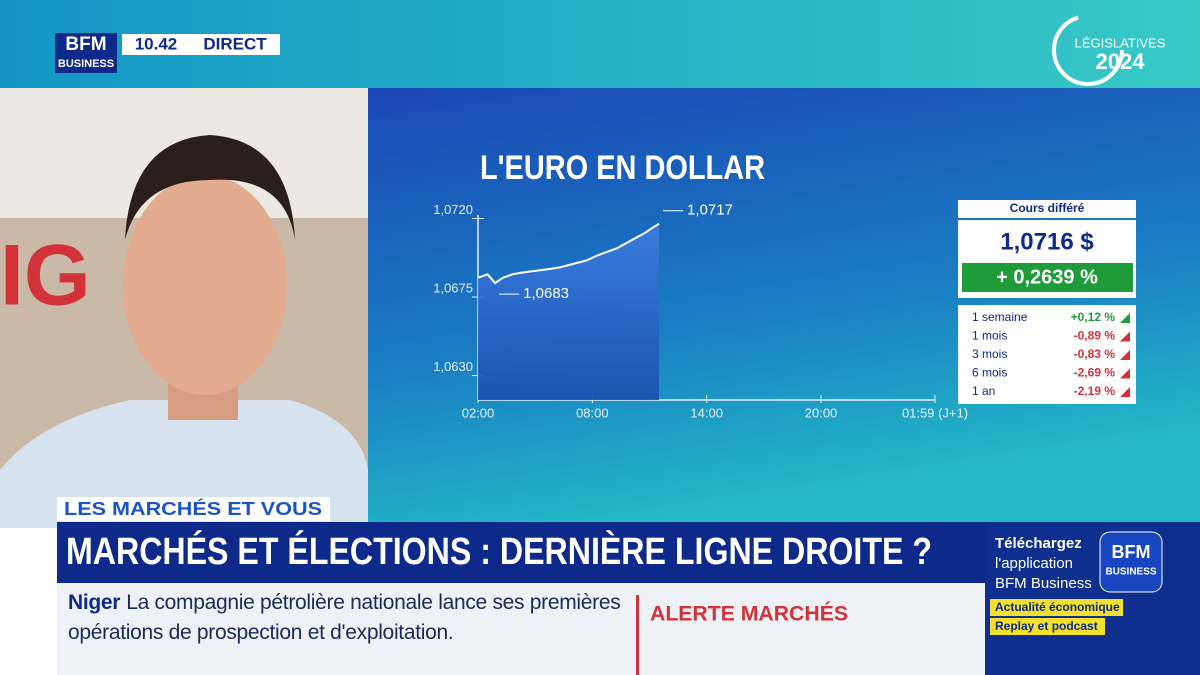 Image resolution: width=1200 pixels, height=675 pixels. Describe the element at coordinates (1047, 241) in the screenshot. I see `quote-price: 1,0716 $` at that location.